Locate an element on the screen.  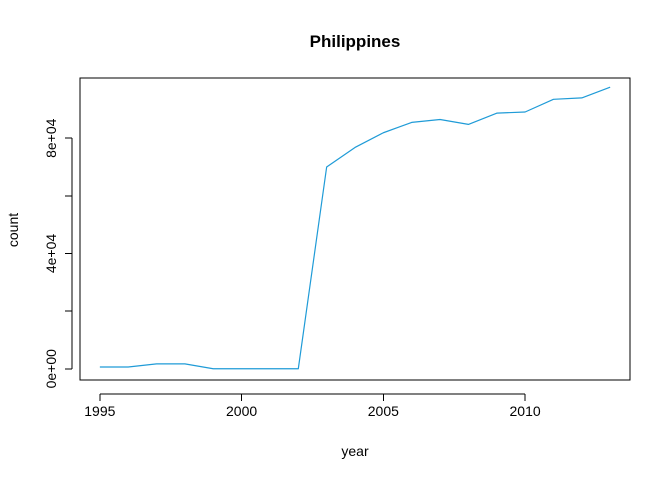
x-tick-label: 2005 is located at coordinates (383, 411).